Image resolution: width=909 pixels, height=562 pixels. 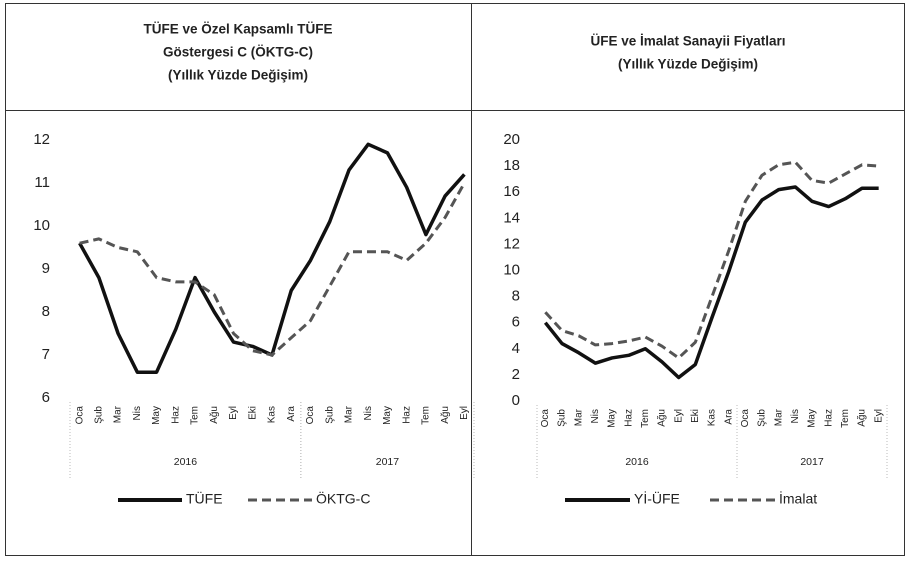 I want to click on y-tick-label: 4, so click(x=516, y=348).